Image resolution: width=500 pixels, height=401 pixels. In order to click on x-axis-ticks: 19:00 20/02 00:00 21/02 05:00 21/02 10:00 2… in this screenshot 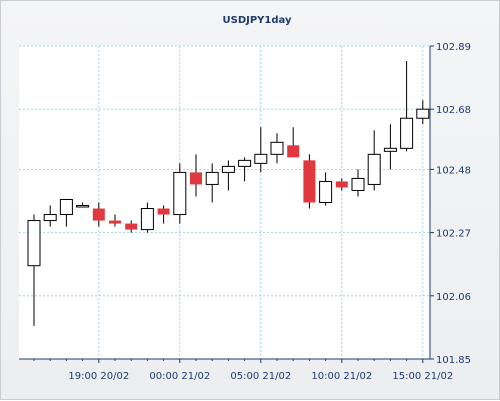, I will do `click(243, 370)`.